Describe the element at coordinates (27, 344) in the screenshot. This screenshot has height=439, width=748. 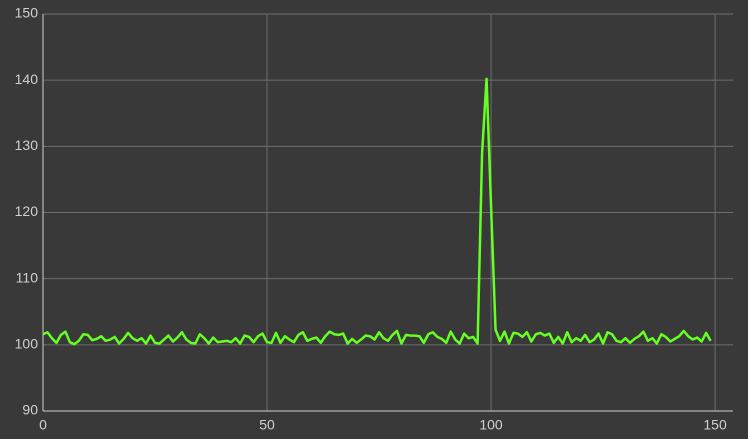
I see `y-tick-label: 100` at that location.